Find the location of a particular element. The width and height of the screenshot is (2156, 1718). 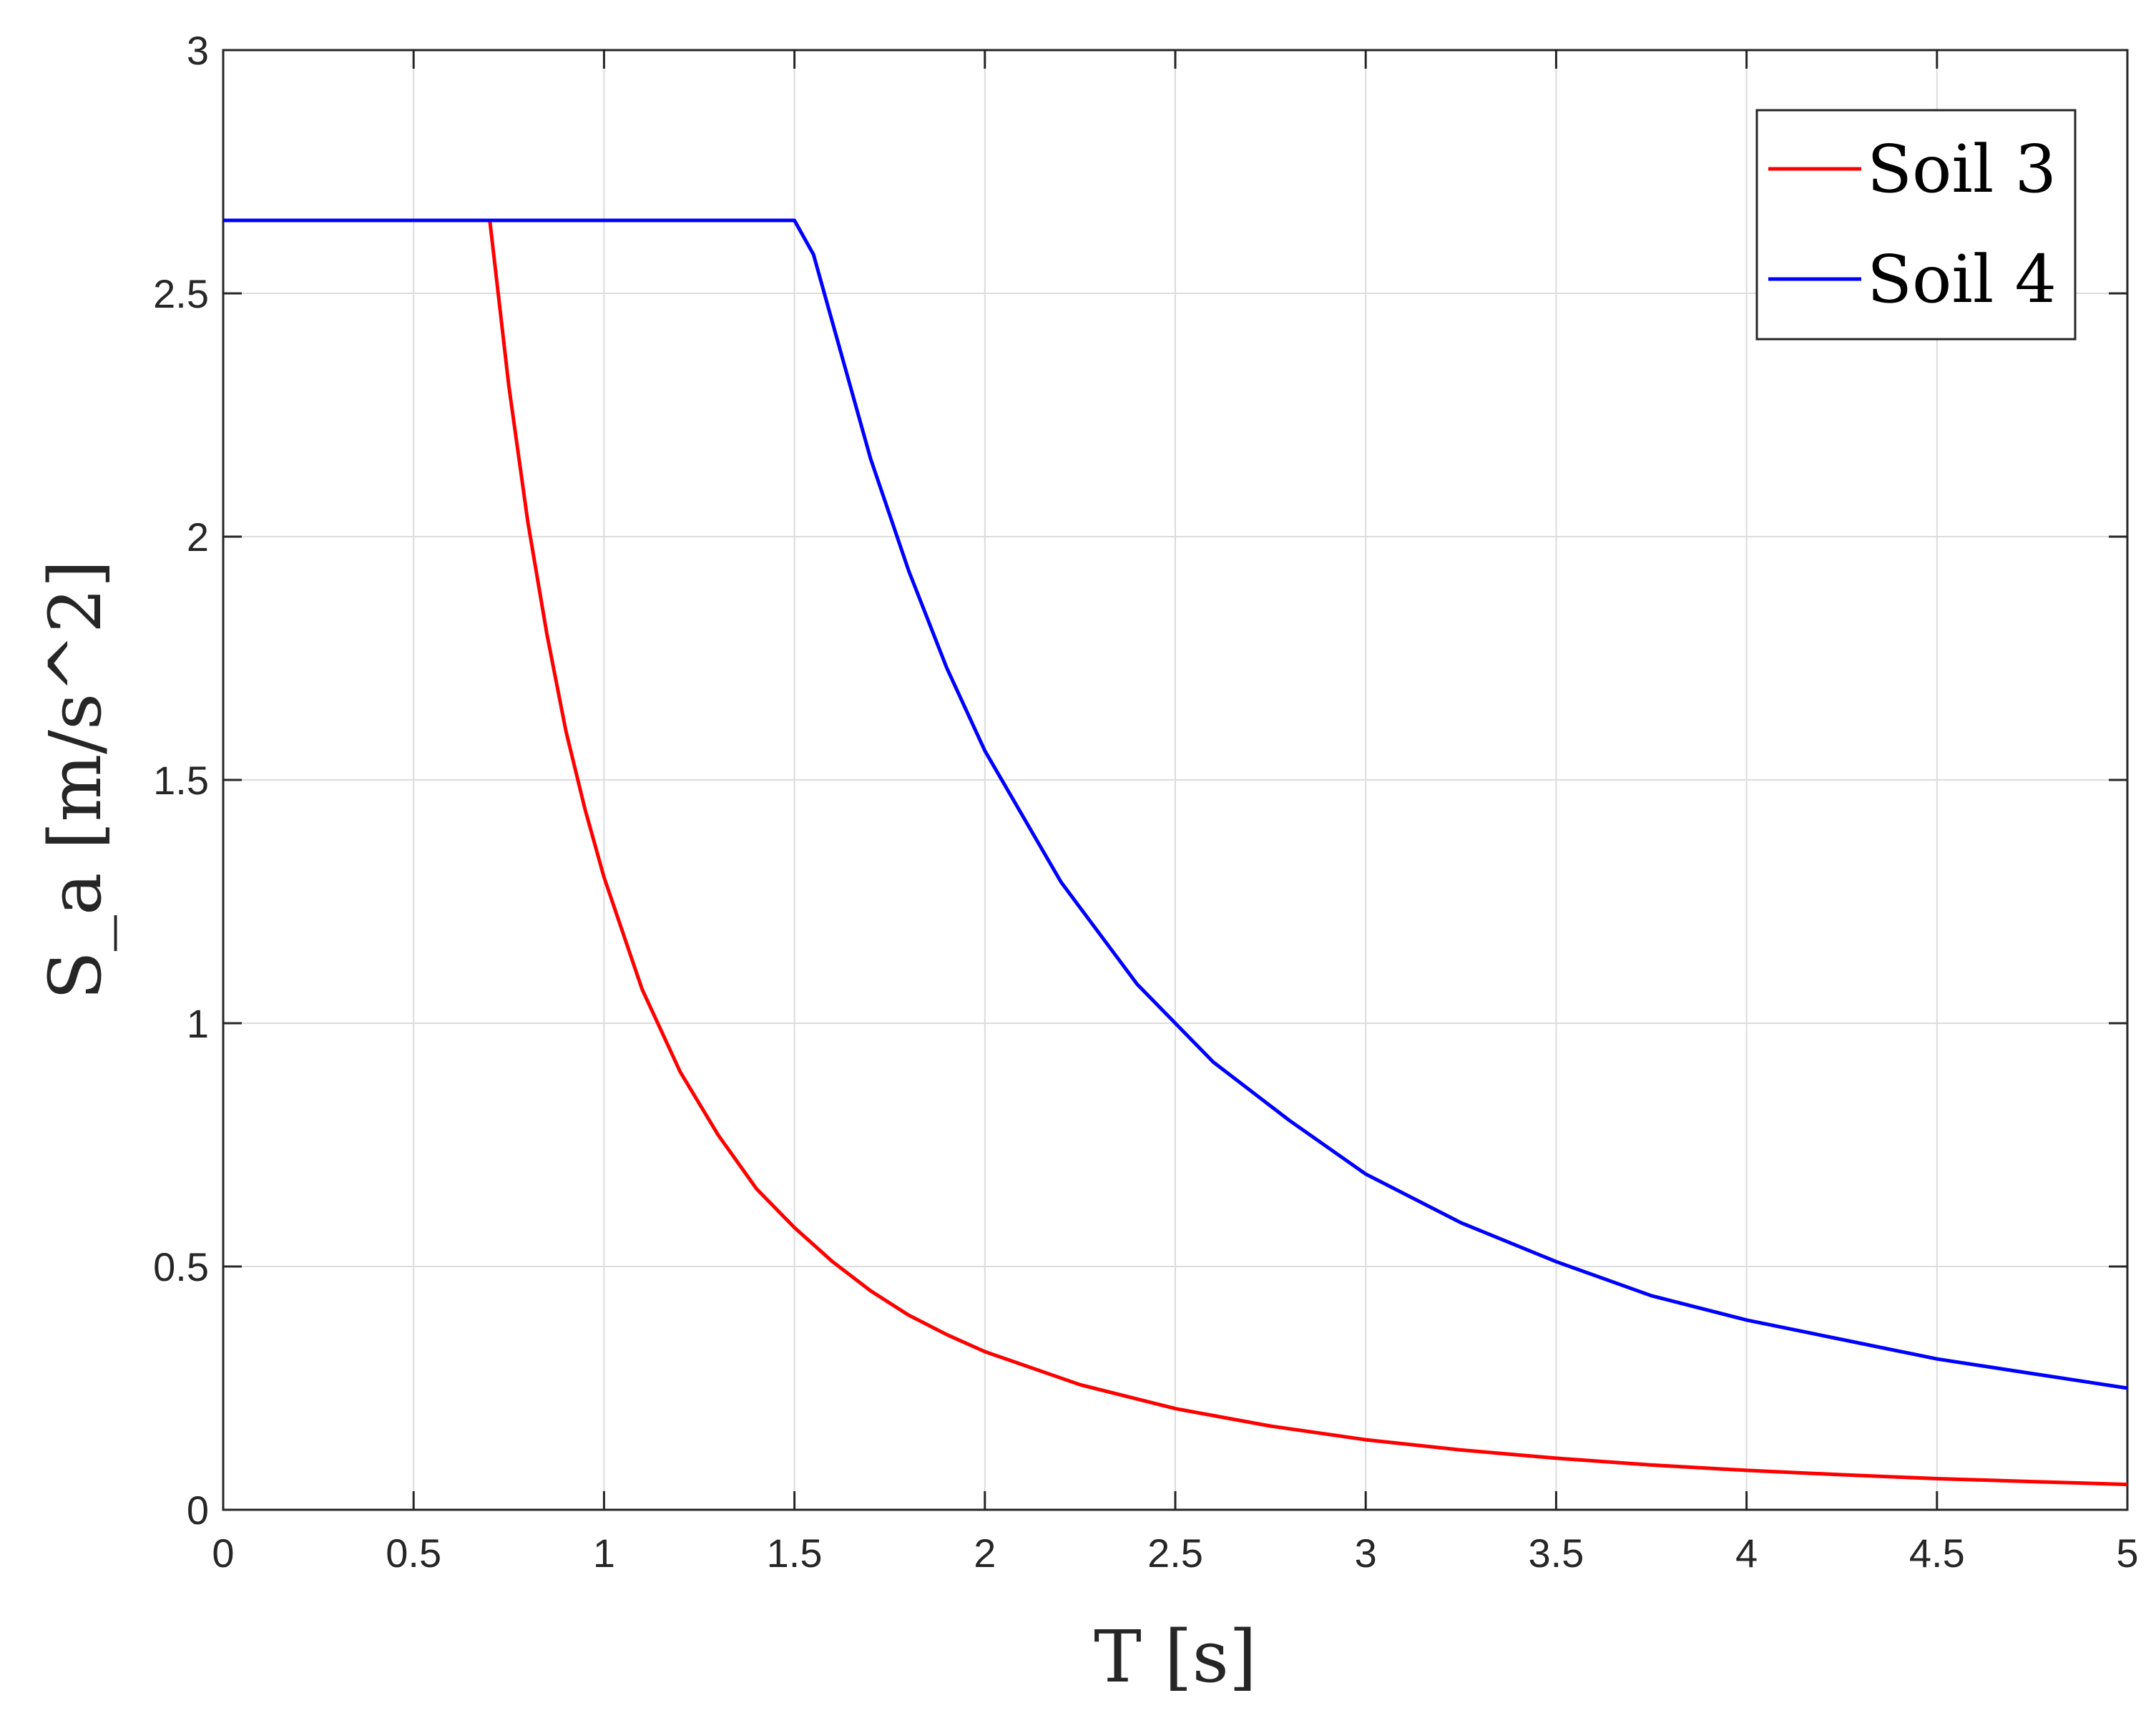

y-tick-label: 1.5 is located at coordinates (181, 781).